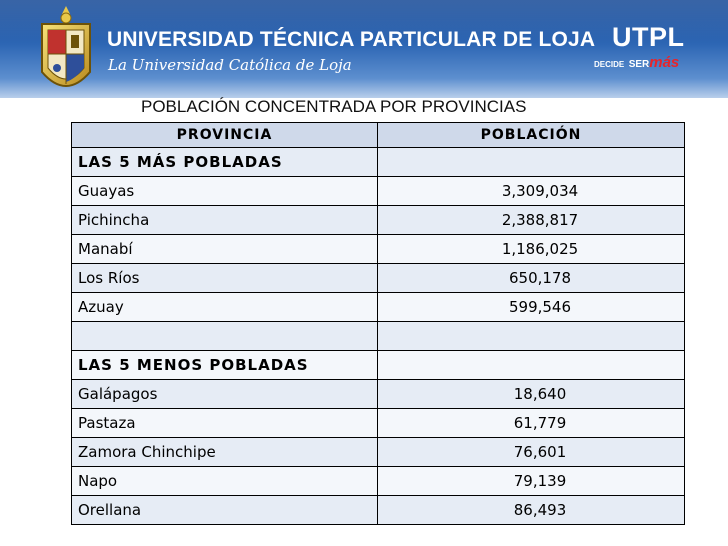 This screenshot has height=546, width=728. What do you see at coordinates (609, 64) in the screenshot?
I see `slogan-part-1: DECIDE` at bounding box center [609, 64].